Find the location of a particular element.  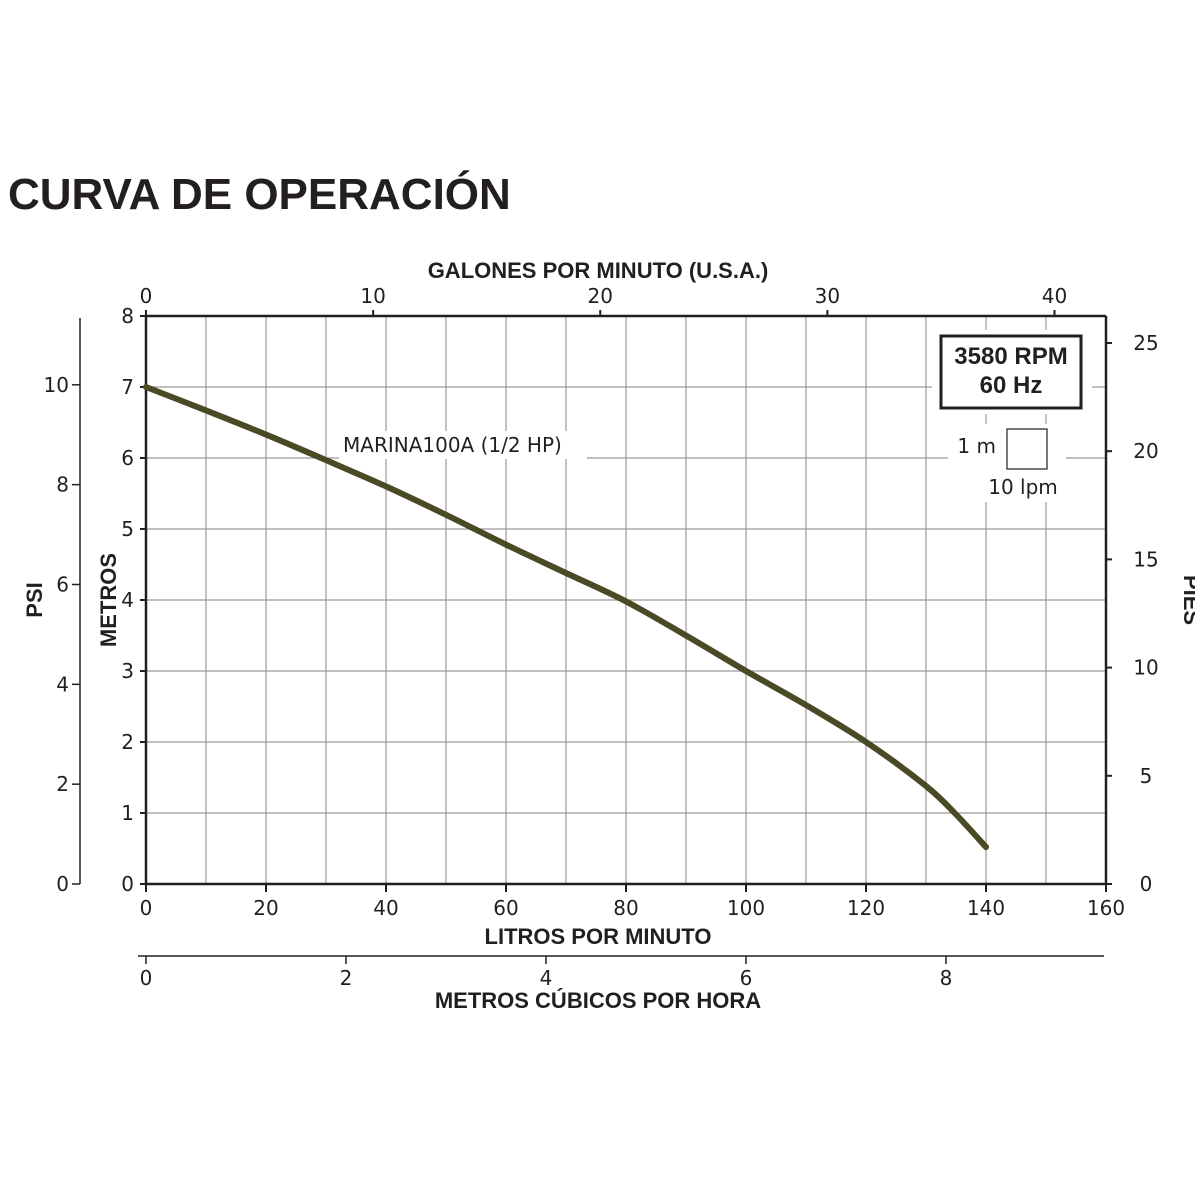

x-tick-label: 60 is located at coordinates (505, 908).